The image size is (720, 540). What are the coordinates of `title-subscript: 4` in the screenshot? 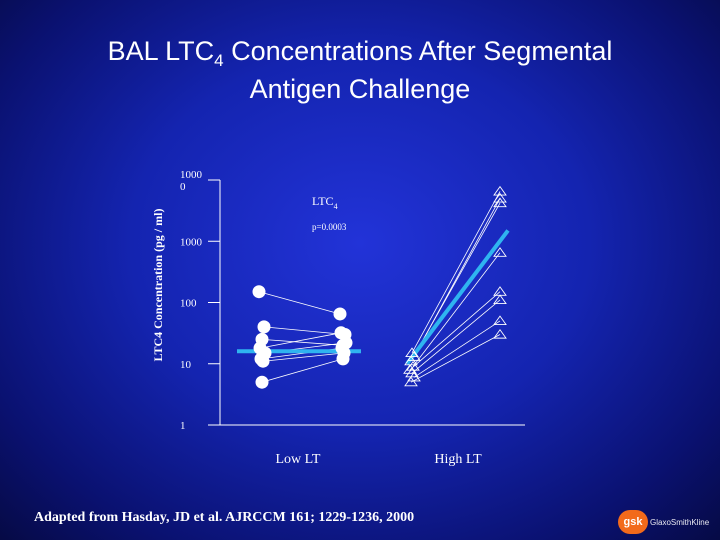 It's located at (219, 60).